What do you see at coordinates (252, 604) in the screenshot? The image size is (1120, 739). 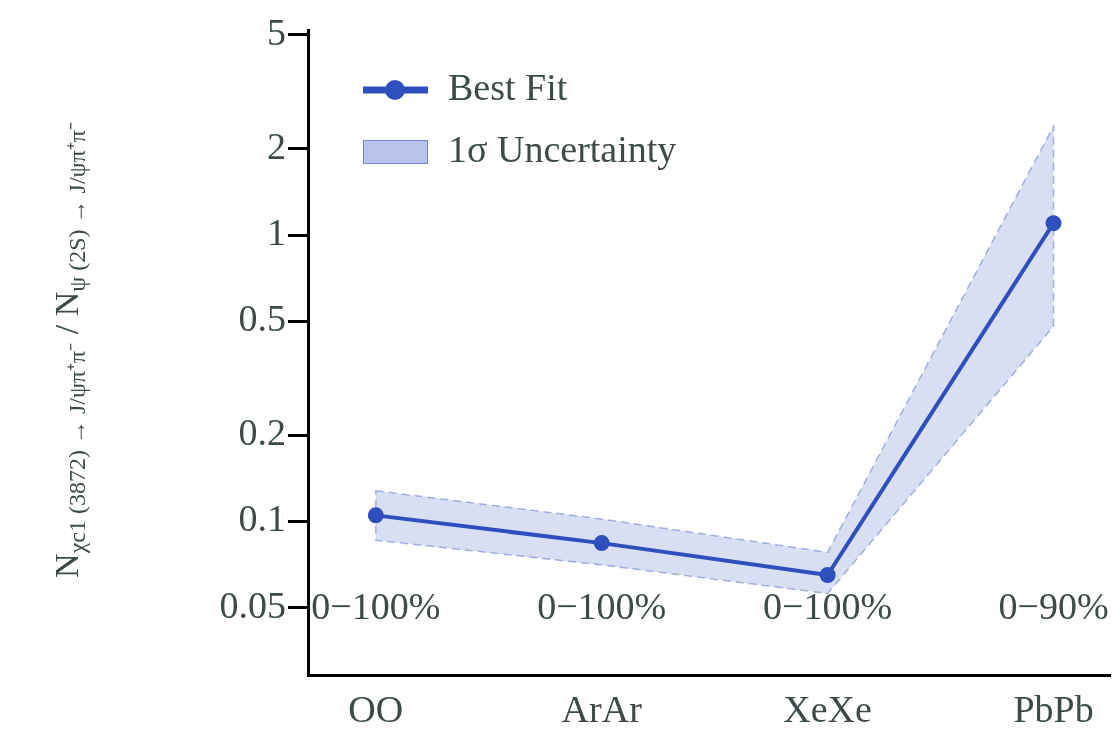 I see `y-tick-label: 0.05` at bounding box center [252, 604].